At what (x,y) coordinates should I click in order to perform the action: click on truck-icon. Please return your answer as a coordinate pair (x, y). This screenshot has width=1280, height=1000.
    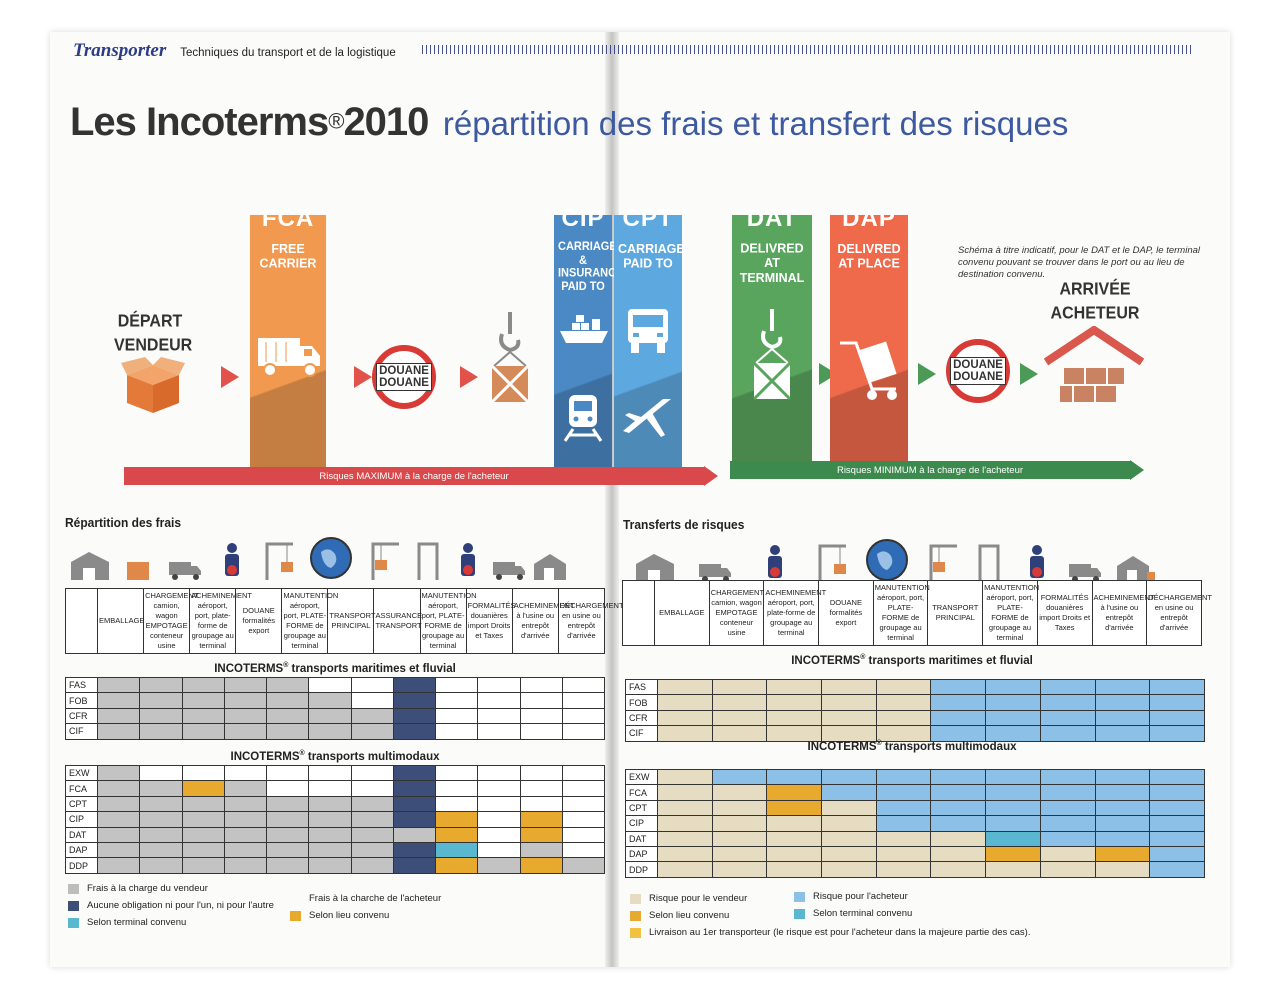
    Looking at the image, I should click on (289, 356).